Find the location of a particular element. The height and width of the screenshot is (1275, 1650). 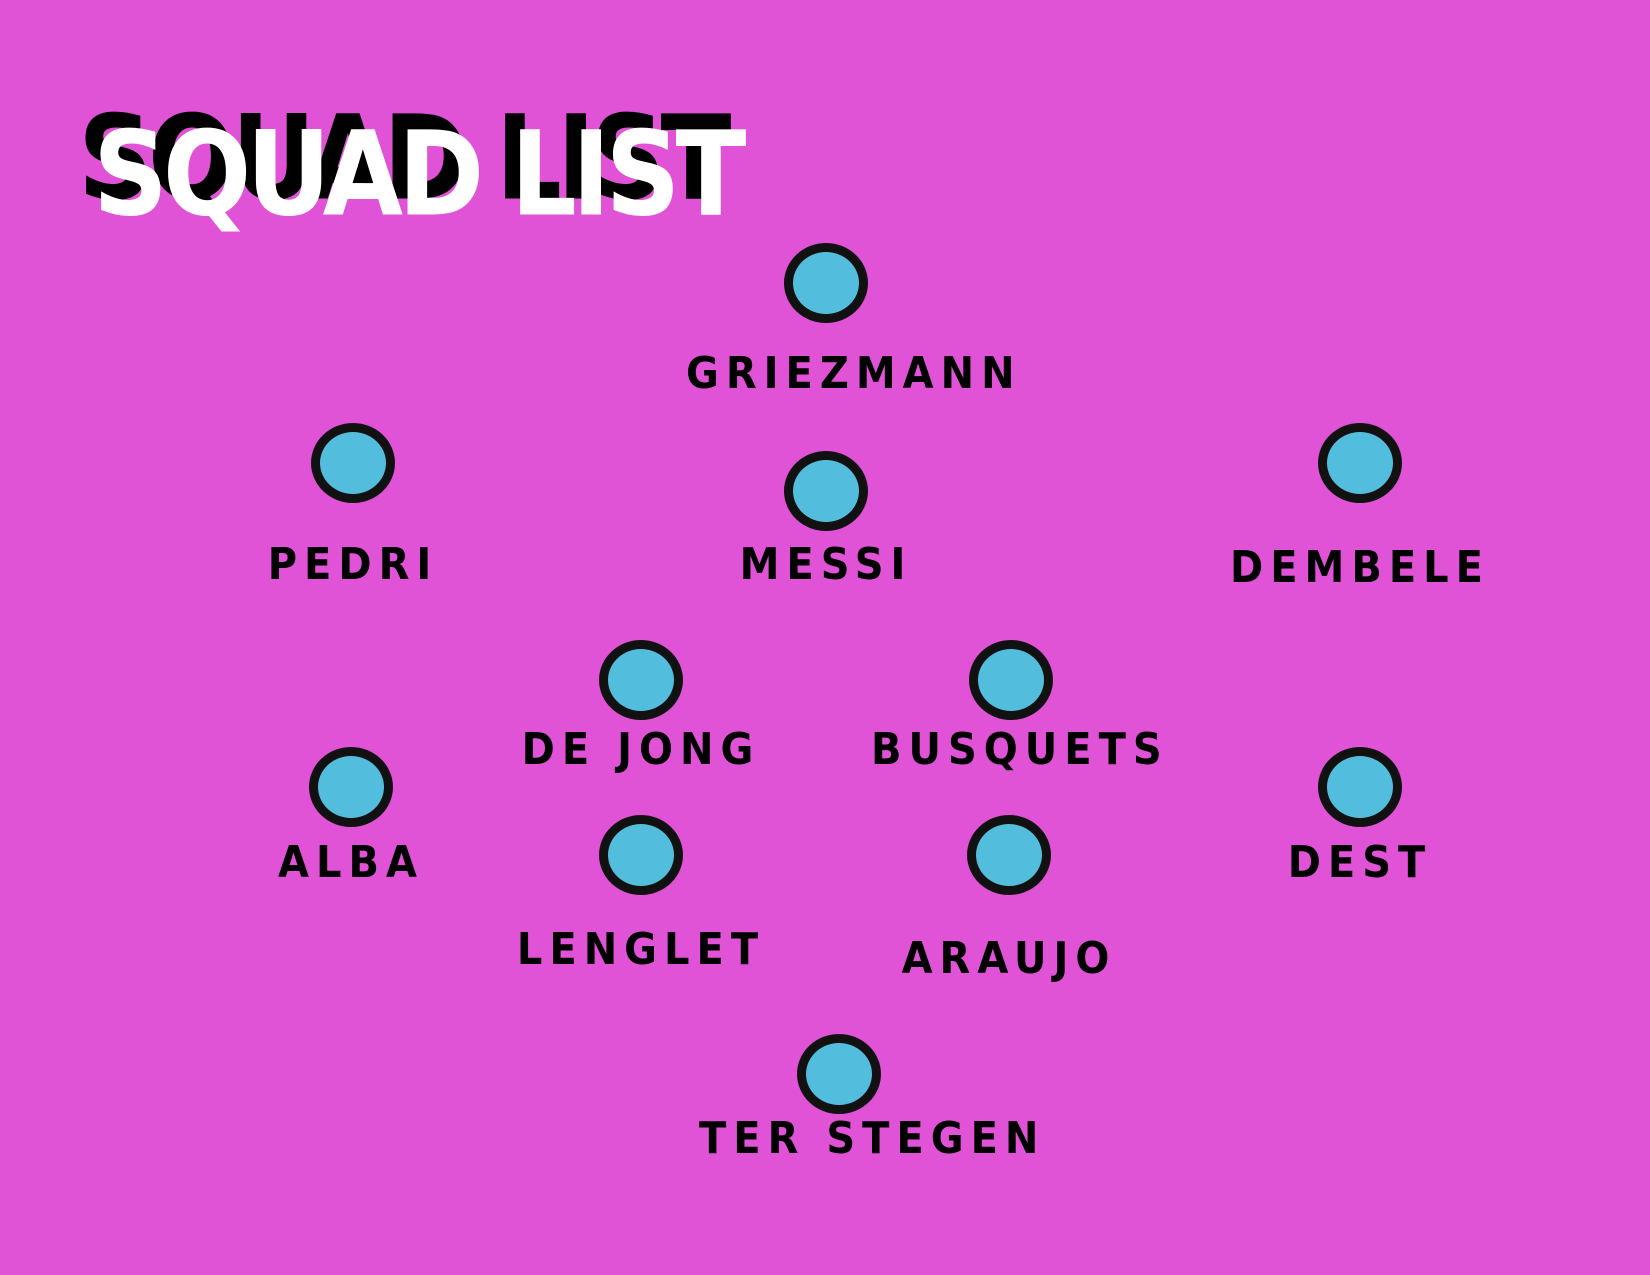

player-dest: DEST is located at coordinates (1360, 827).